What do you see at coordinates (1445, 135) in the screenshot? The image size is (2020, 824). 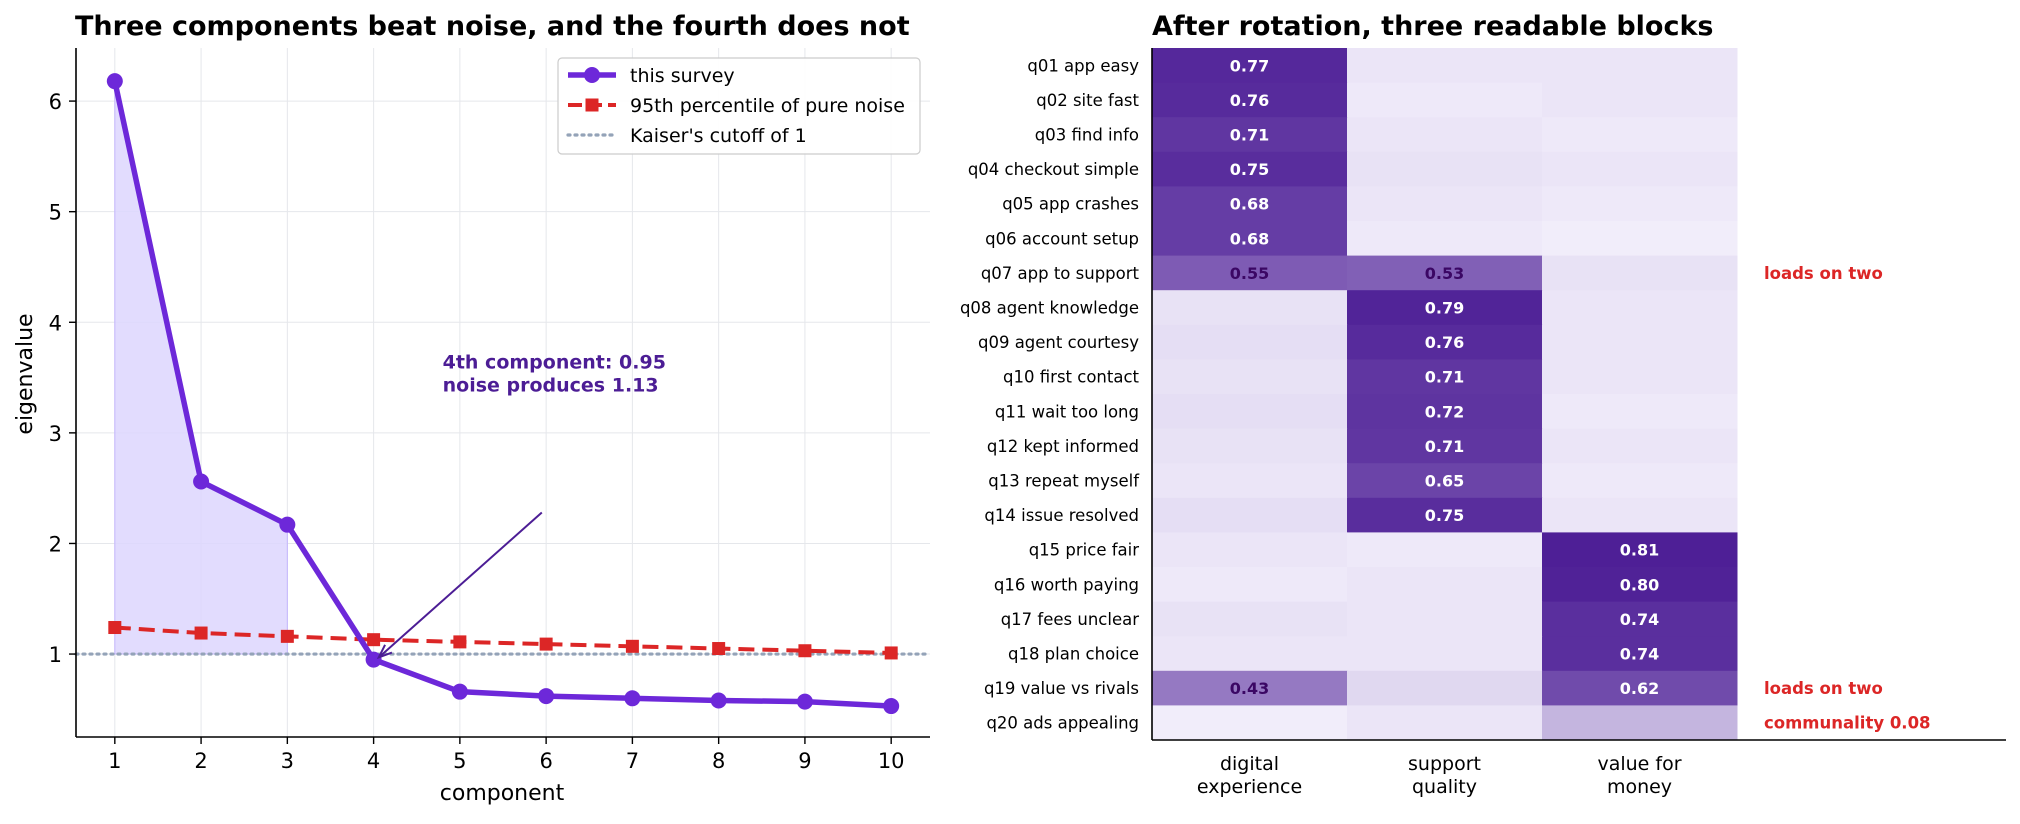 I see `heatmap-cell-r3-c2` at bounding box center [1445, 135].